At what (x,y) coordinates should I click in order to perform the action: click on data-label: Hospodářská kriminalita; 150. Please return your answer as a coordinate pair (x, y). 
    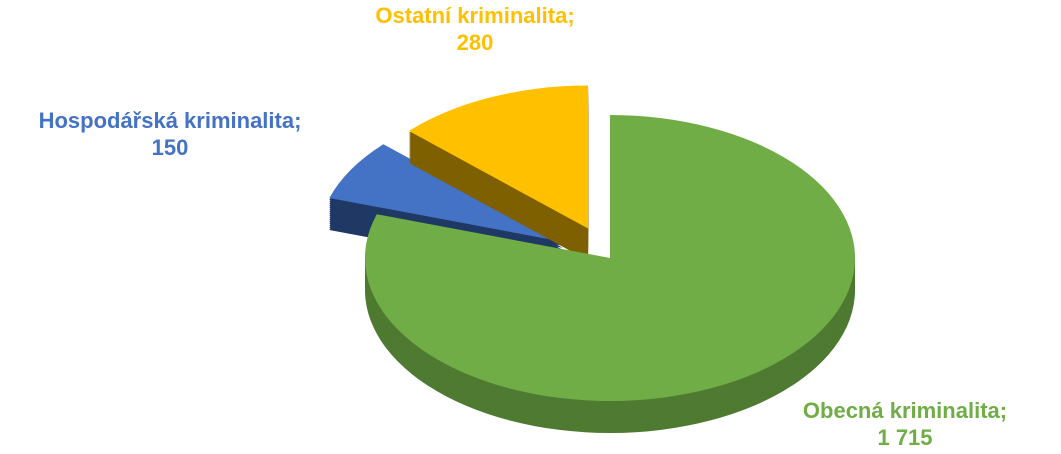
    Looking at the image, I should click on (170, 134).